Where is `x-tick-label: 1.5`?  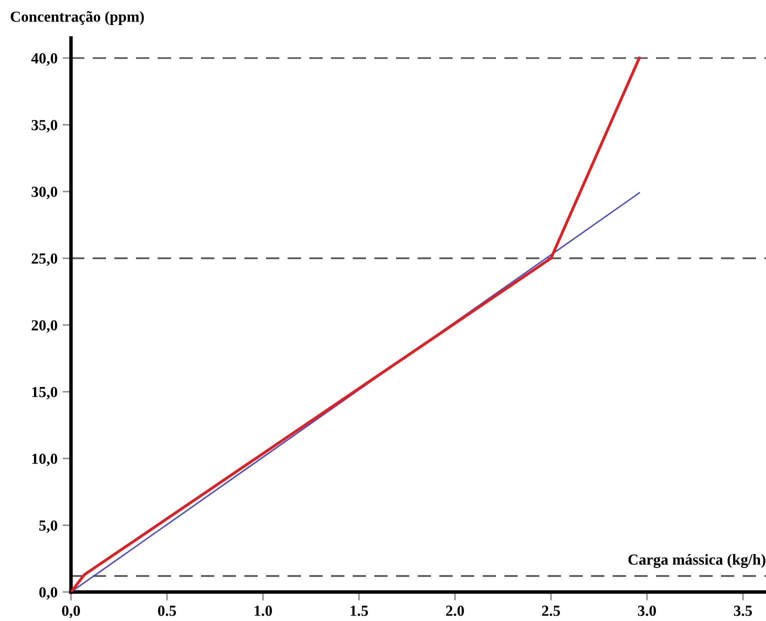
x-tick-label: 1.5 is located at coordinates (359, 611).